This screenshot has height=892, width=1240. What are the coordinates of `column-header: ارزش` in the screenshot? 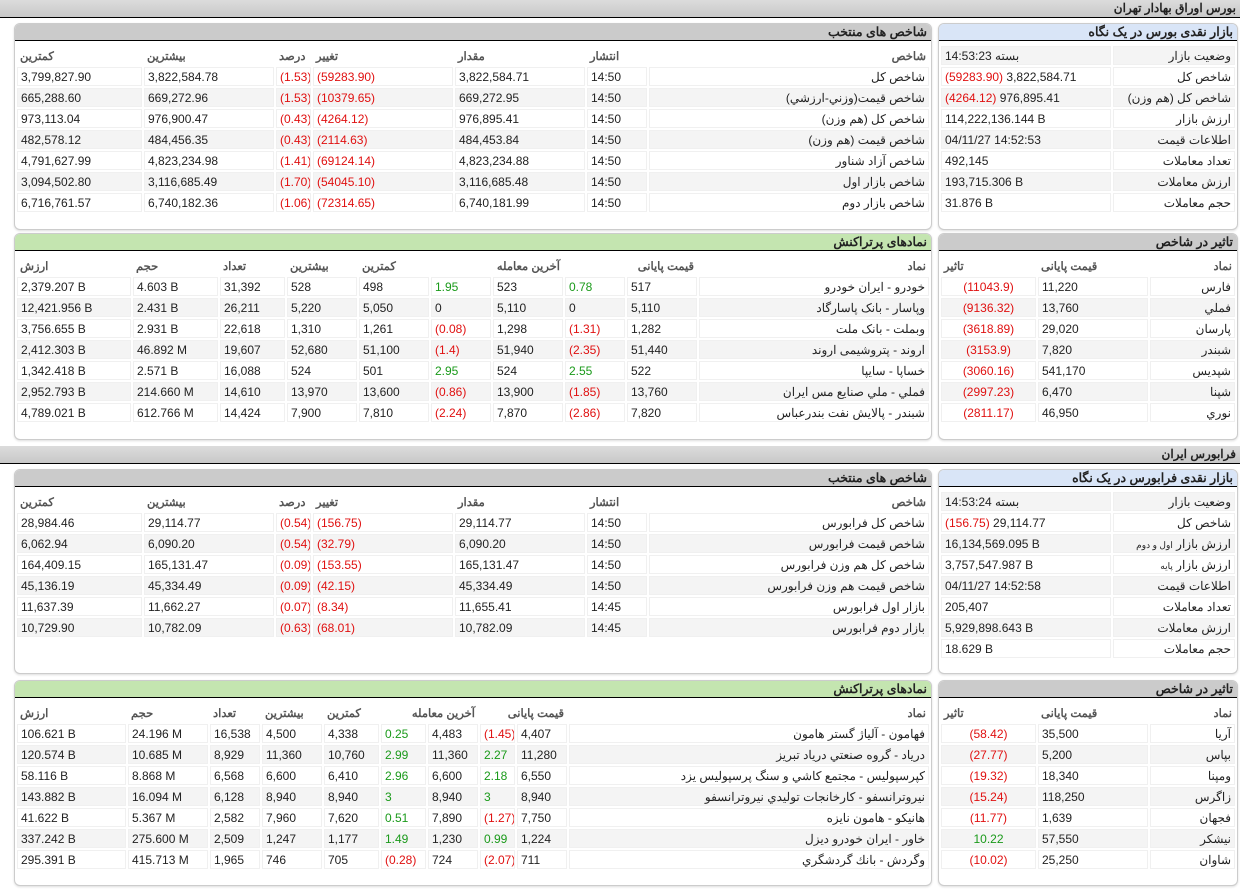 It's located at (34, 266).